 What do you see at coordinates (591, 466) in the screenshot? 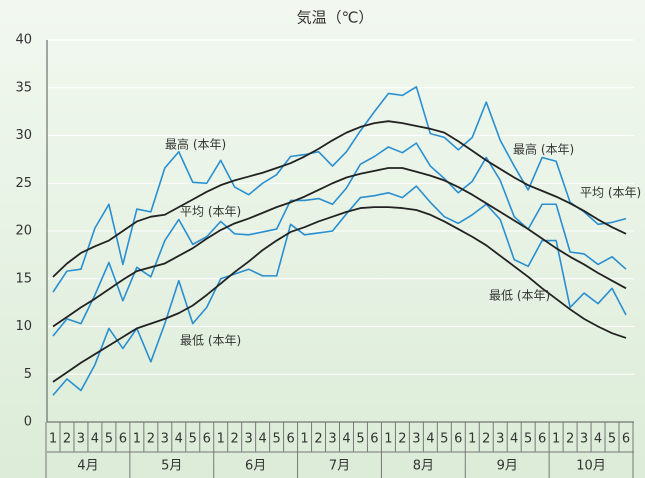
I see `month-label: 10月` at bounding box center [591, 466].